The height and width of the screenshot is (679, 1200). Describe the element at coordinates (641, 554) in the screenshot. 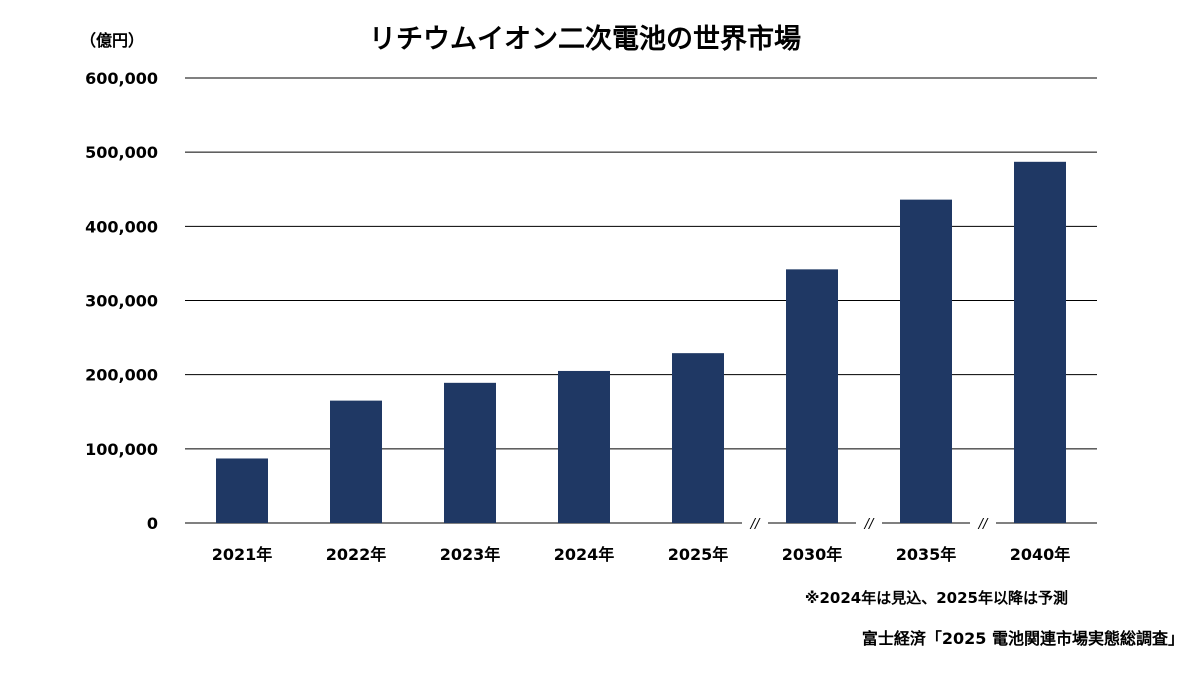

I see `x-axis-categories: 2021年 2022年 2023年 2024年 2025年 2030年 2035年 2040年` at that location.